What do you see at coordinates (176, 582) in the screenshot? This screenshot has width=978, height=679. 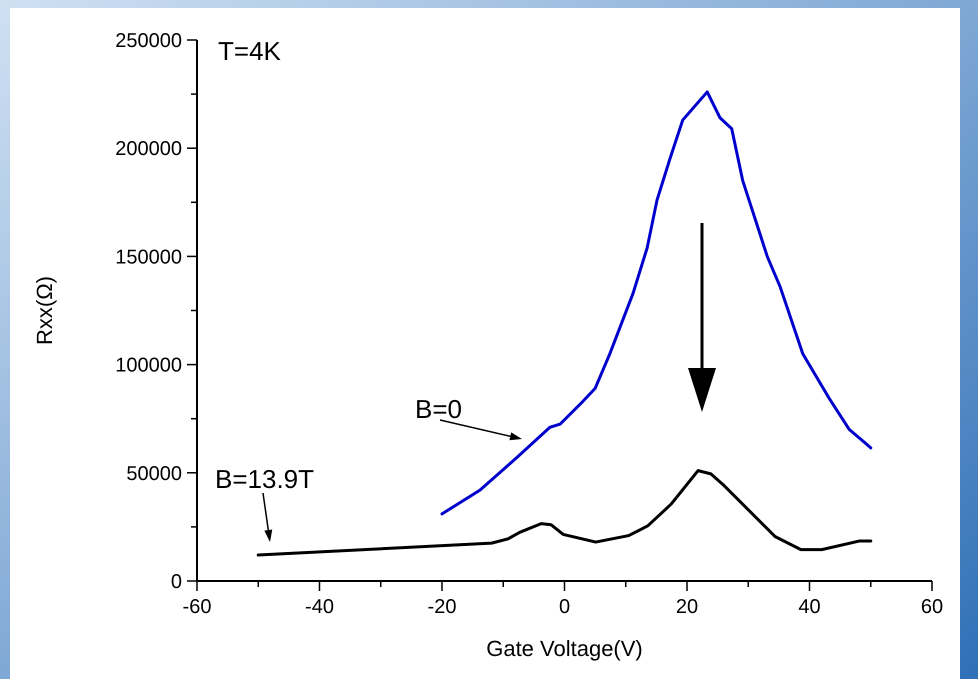 I see `y-tick-label: 0` at bounding box center [176, 582].